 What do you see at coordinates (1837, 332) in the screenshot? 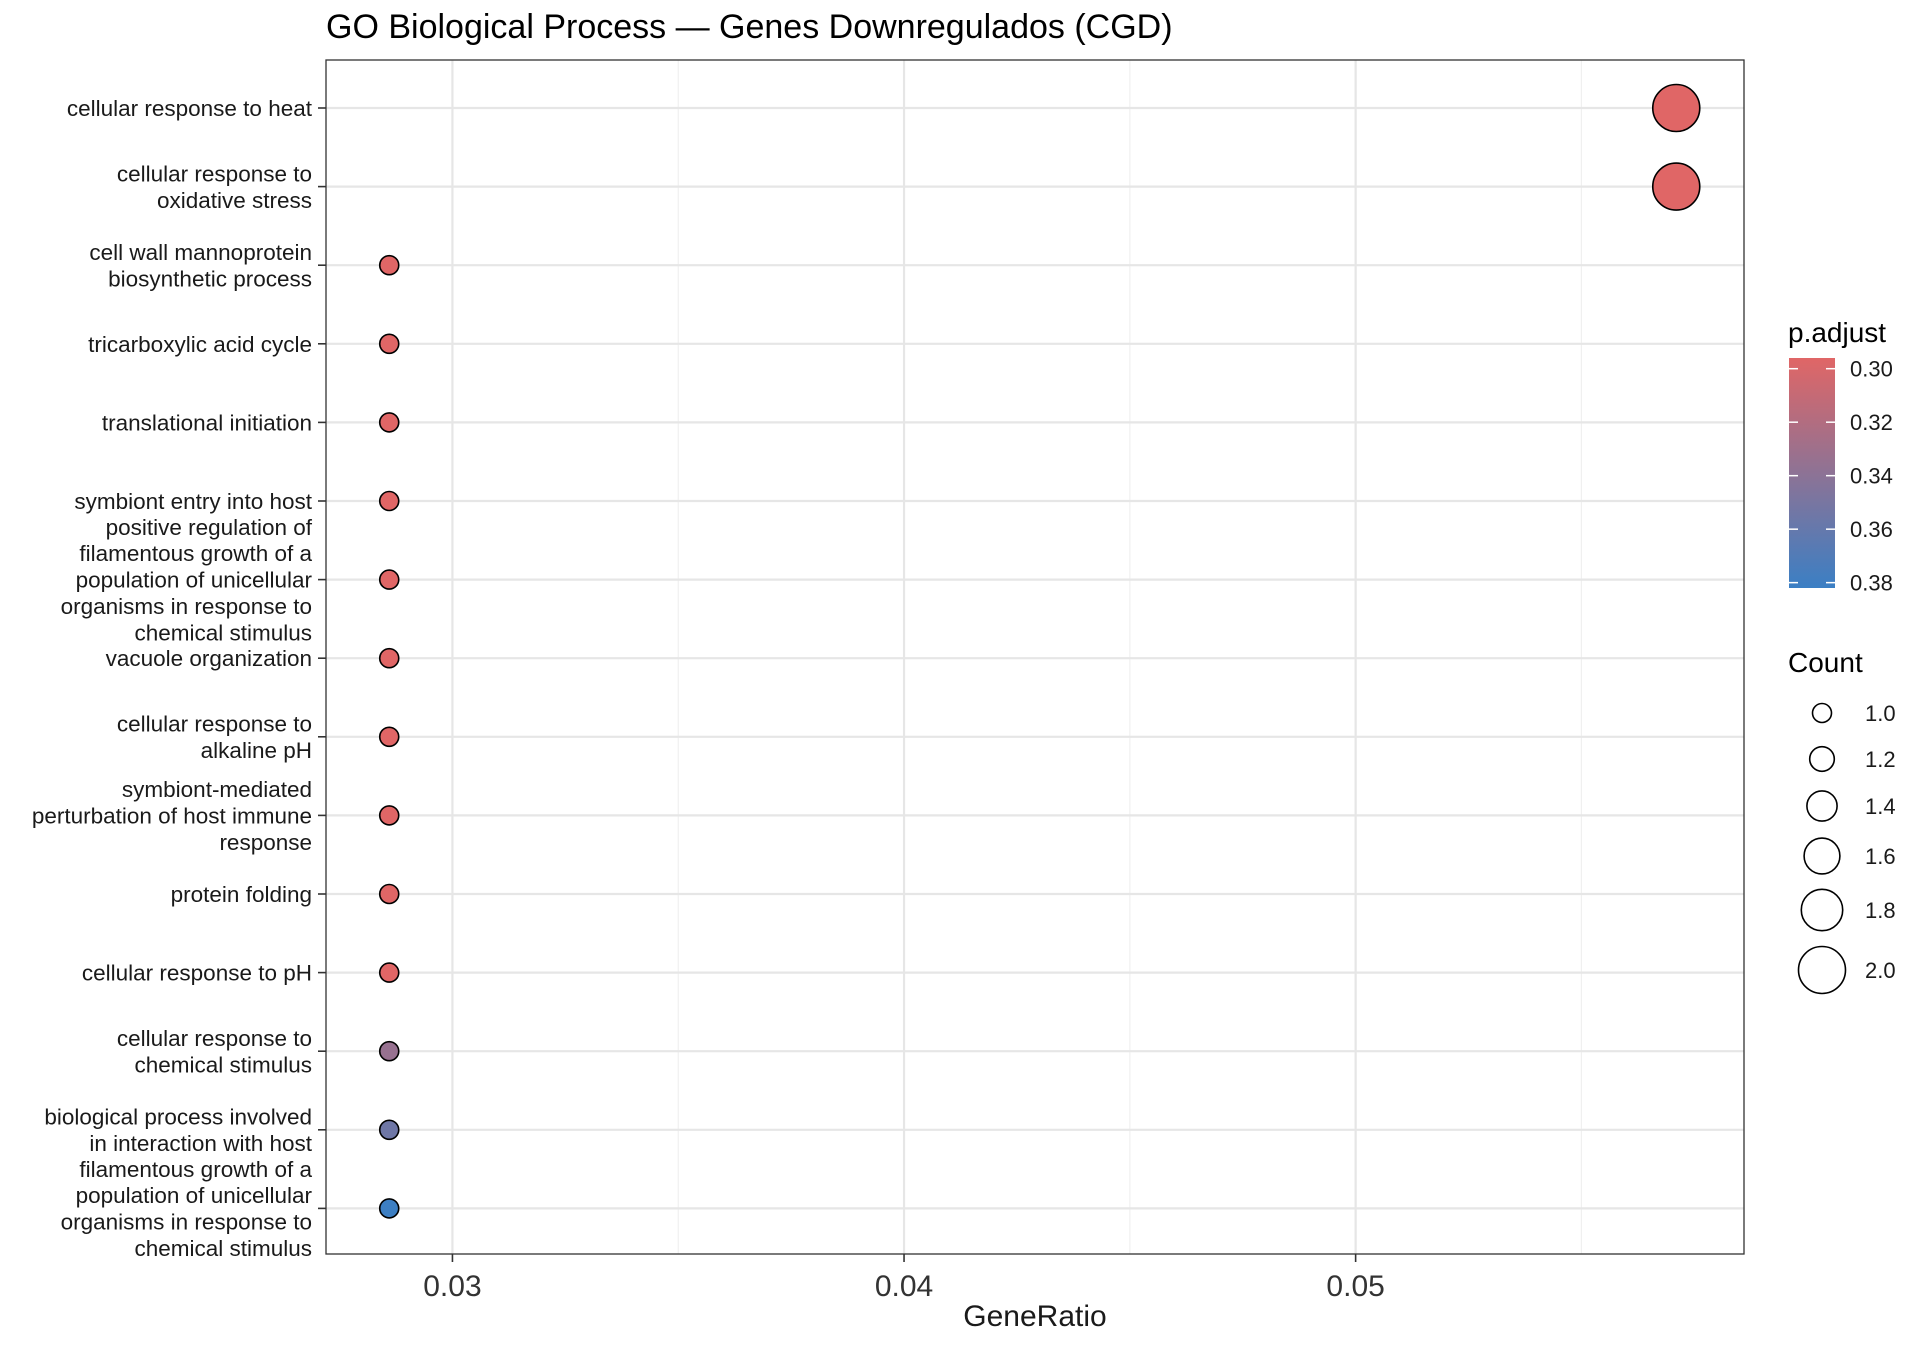
I see `color-legend-title: p.adjust` at bounding box center [1837, 332].